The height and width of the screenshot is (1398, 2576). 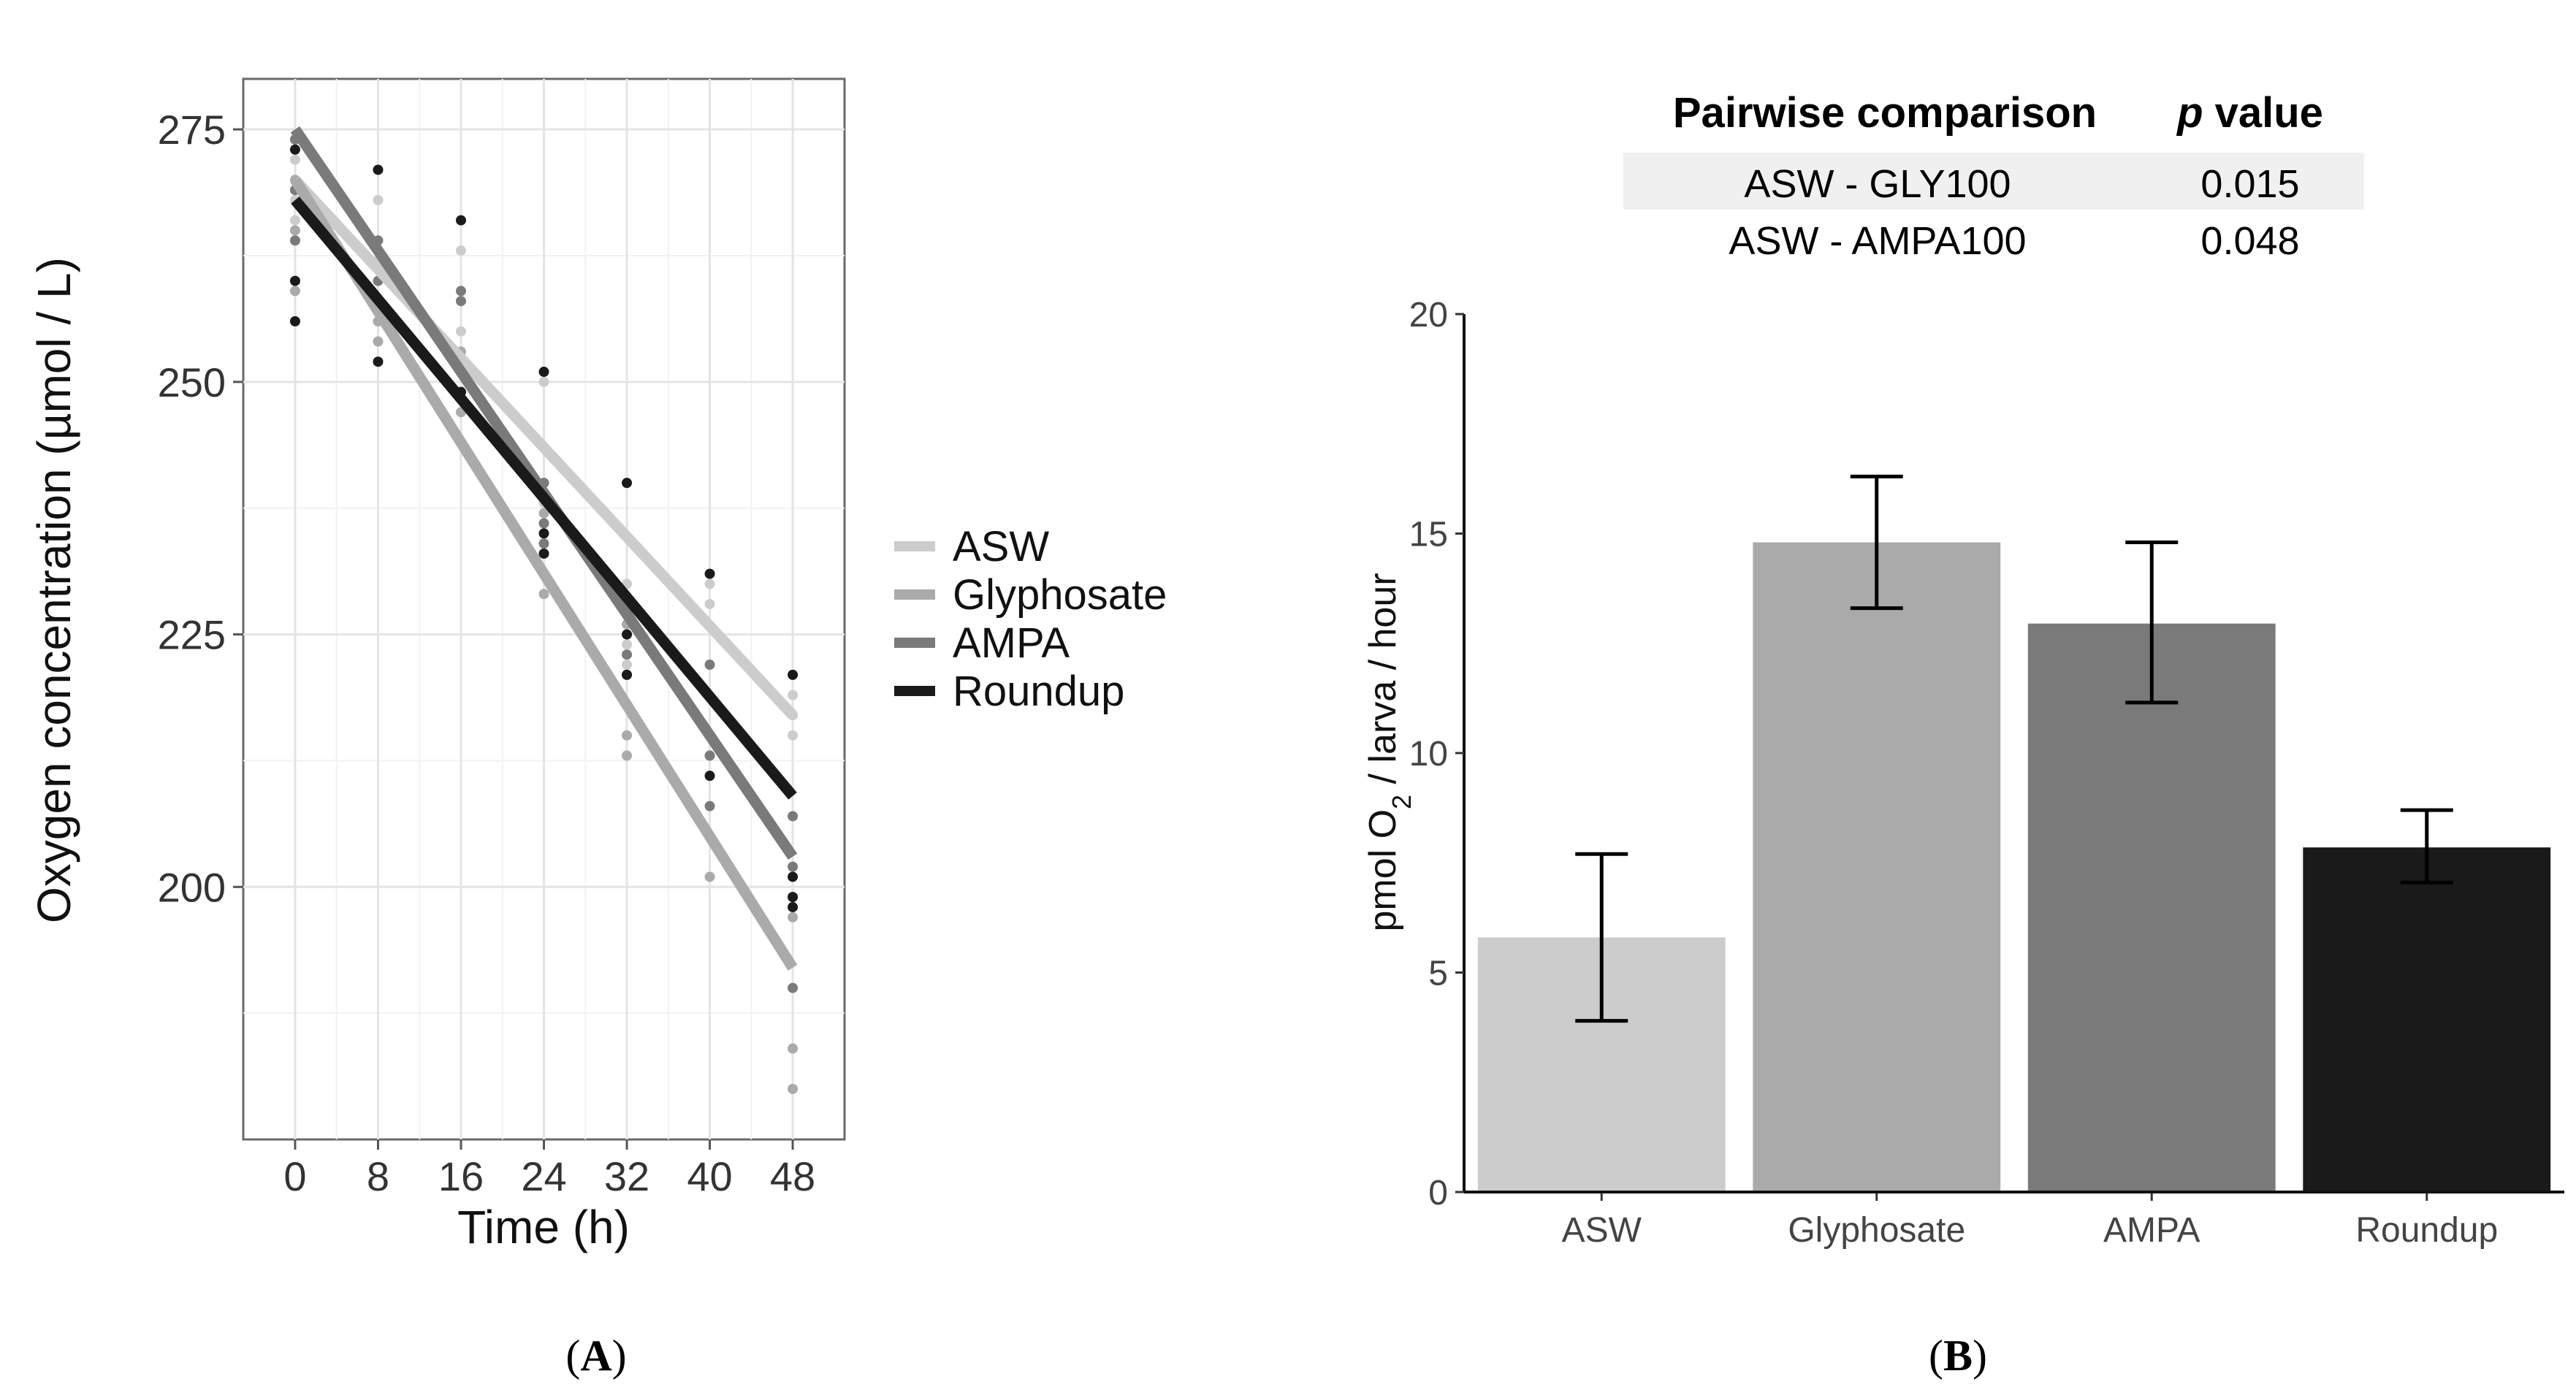 What do you see at coordinates (792, 1176) in the screenshot?
I see `x-tick-label: 48` at bounding box center [792, 1176].